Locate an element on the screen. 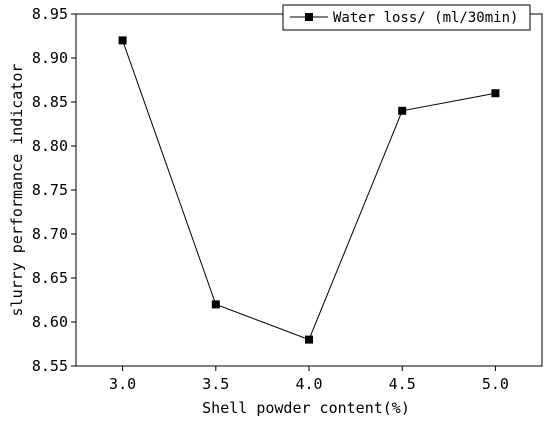  y-tick-label: 8.85 is located at coordinates (50, 102).